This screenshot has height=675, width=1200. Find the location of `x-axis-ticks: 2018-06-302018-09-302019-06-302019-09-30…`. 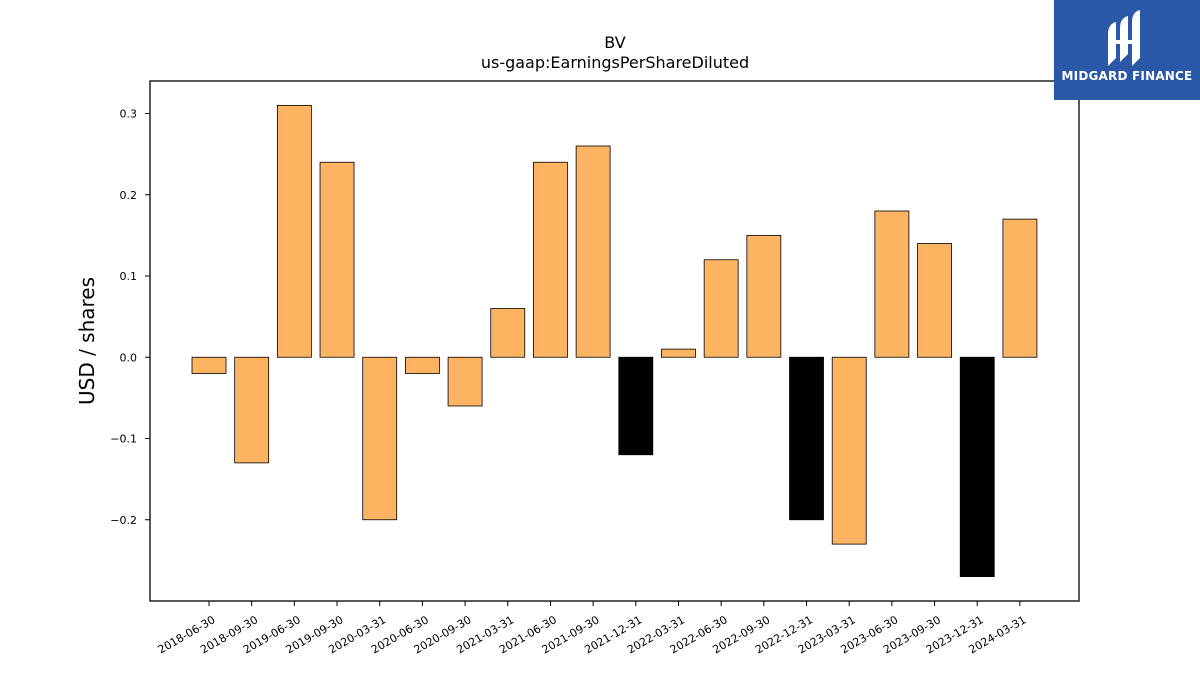

x-axis-ticks: 2018-06-302018-09-302019-06-302019-09-30… is located at coordinates (592, 628).